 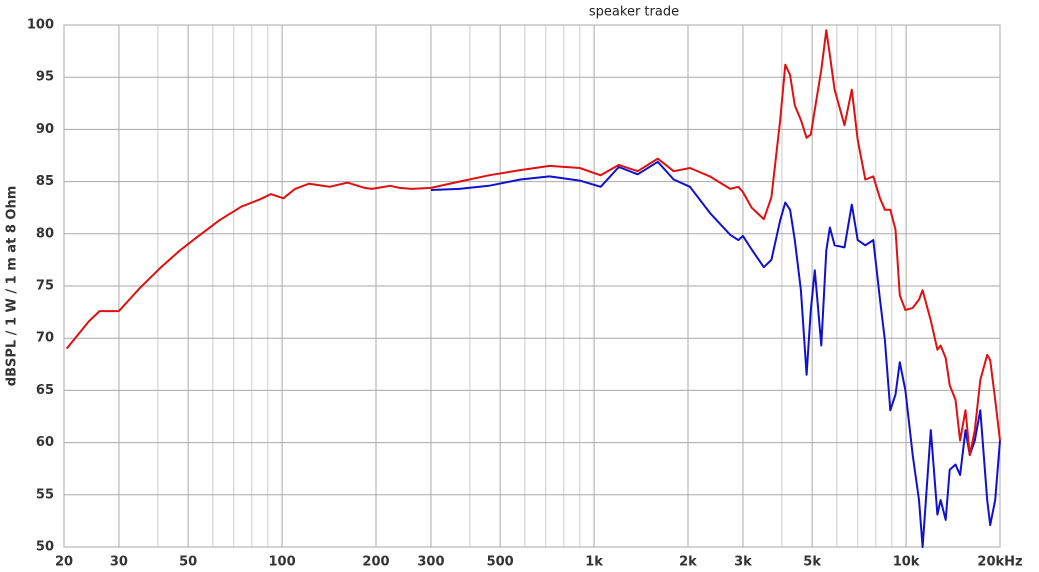 I want to click on x-tick-label: 500, so click(x=500, y=562).